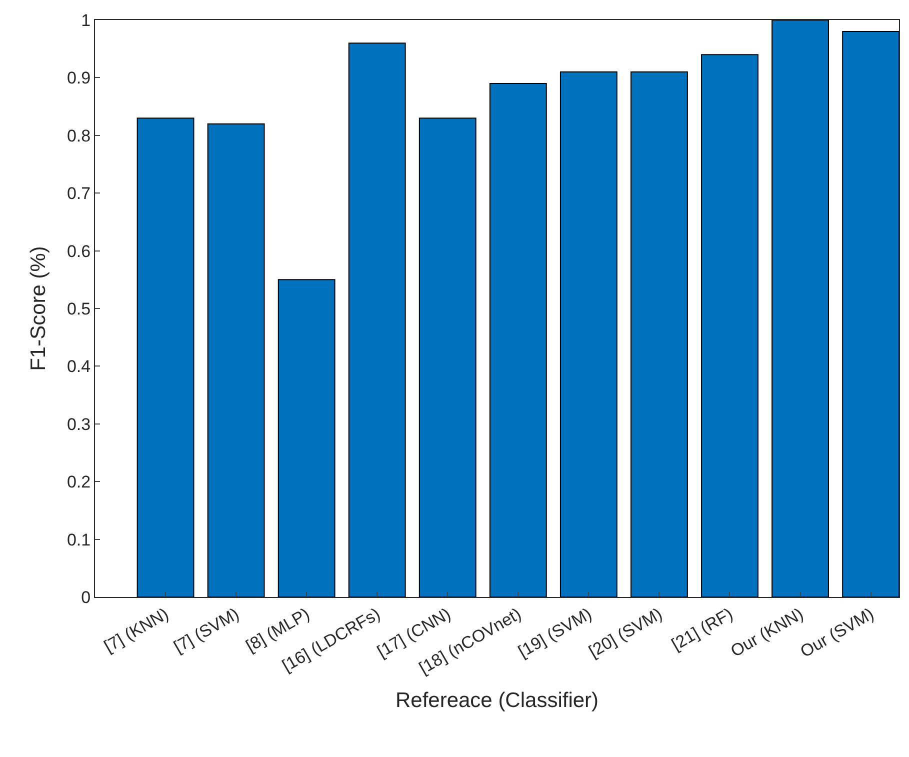 The image size is (909, 757). I want to click on y-tick-label: 0.9, so click(78, 78).